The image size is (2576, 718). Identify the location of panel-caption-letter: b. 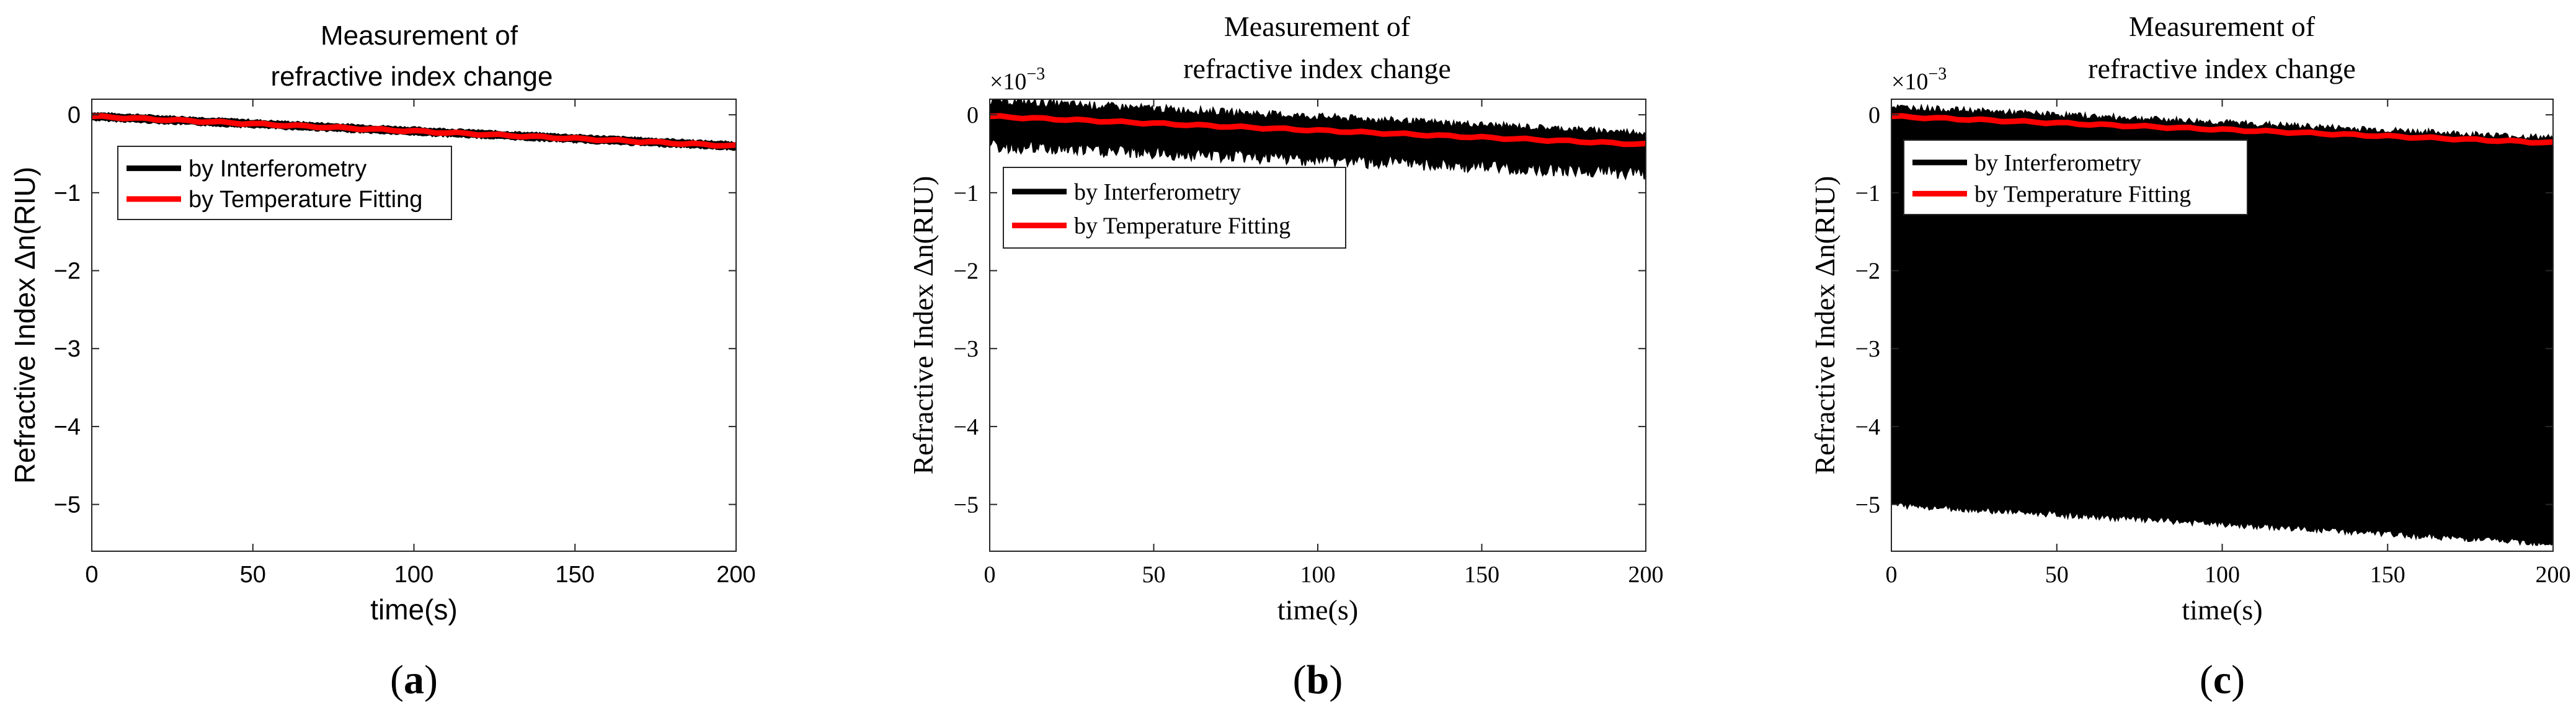
(1318, 680).